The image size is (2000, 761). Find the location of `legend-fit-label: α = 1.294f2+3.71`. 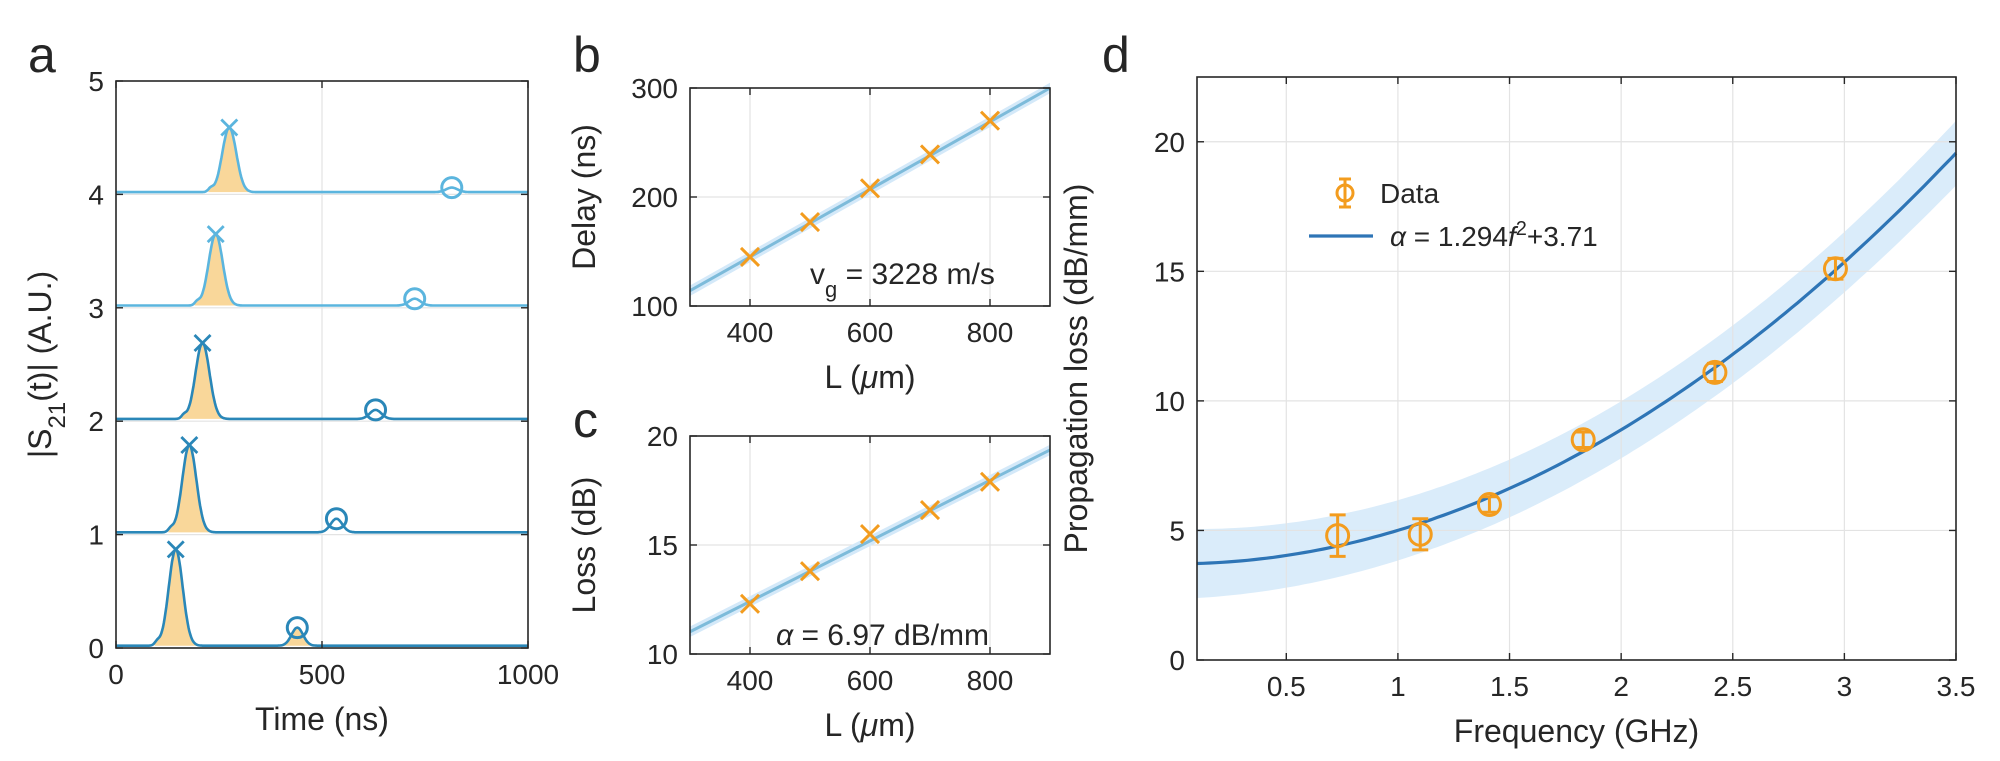

legend-fit-label: α = 1.294f2+3.71 is located at coordinates (1494, 235).